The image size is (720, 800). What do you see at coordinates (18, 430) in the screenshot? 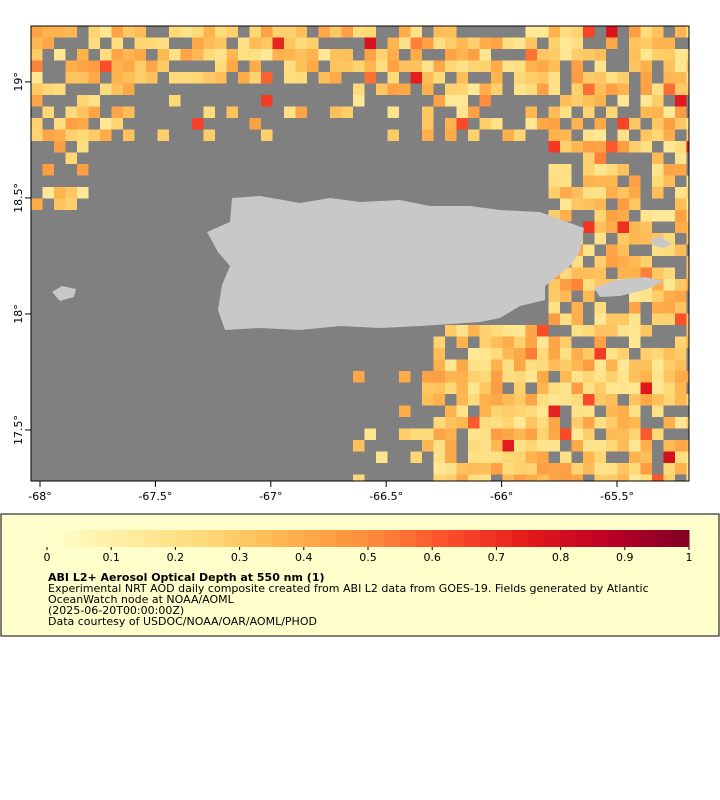
I see `y-tick-label: 17.5°` at bounding box center [18, 430].